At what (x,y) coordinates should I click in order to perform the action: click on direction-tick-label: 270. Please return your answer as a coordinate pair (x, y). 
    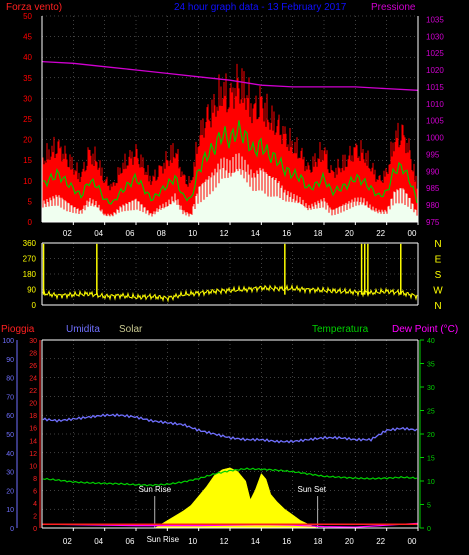
    Looking at the image, I should click on (30, 259).